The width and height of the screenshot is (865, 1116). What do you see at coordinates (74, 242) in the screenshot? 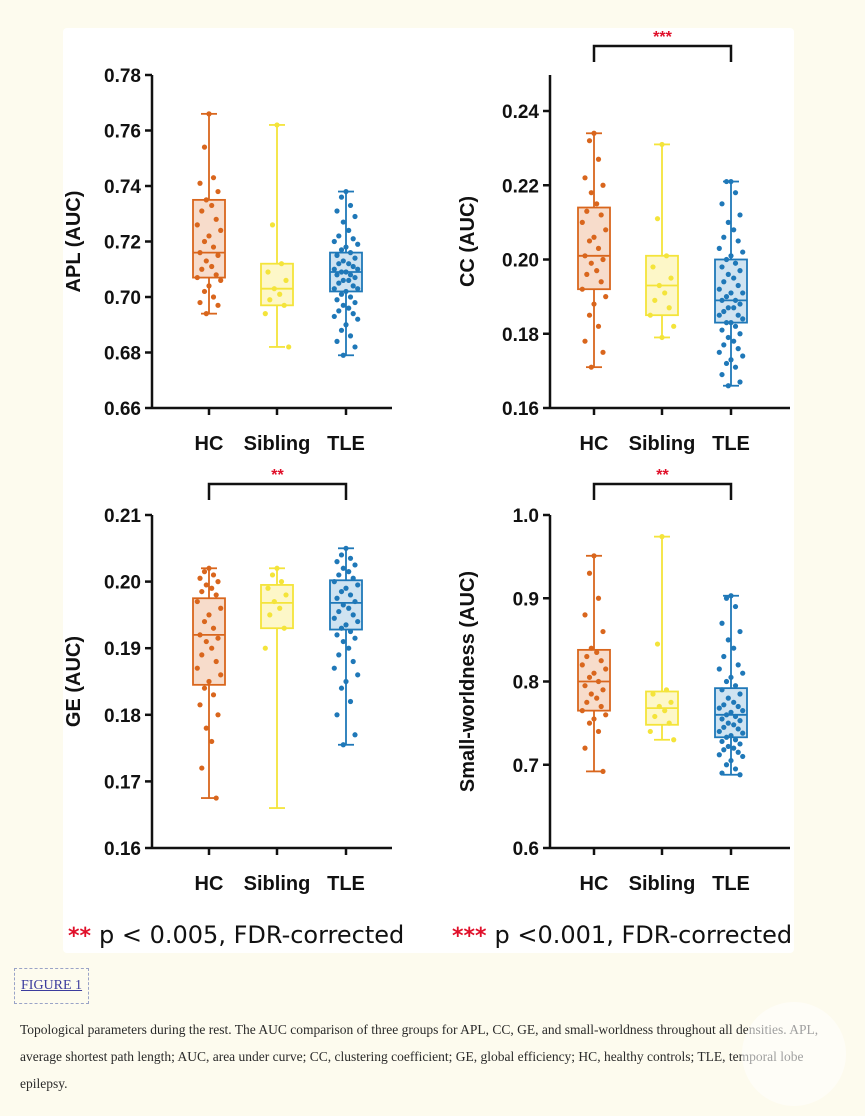
I see `y-axis-title: APL (AUC)` at bounding box center [74, 242].